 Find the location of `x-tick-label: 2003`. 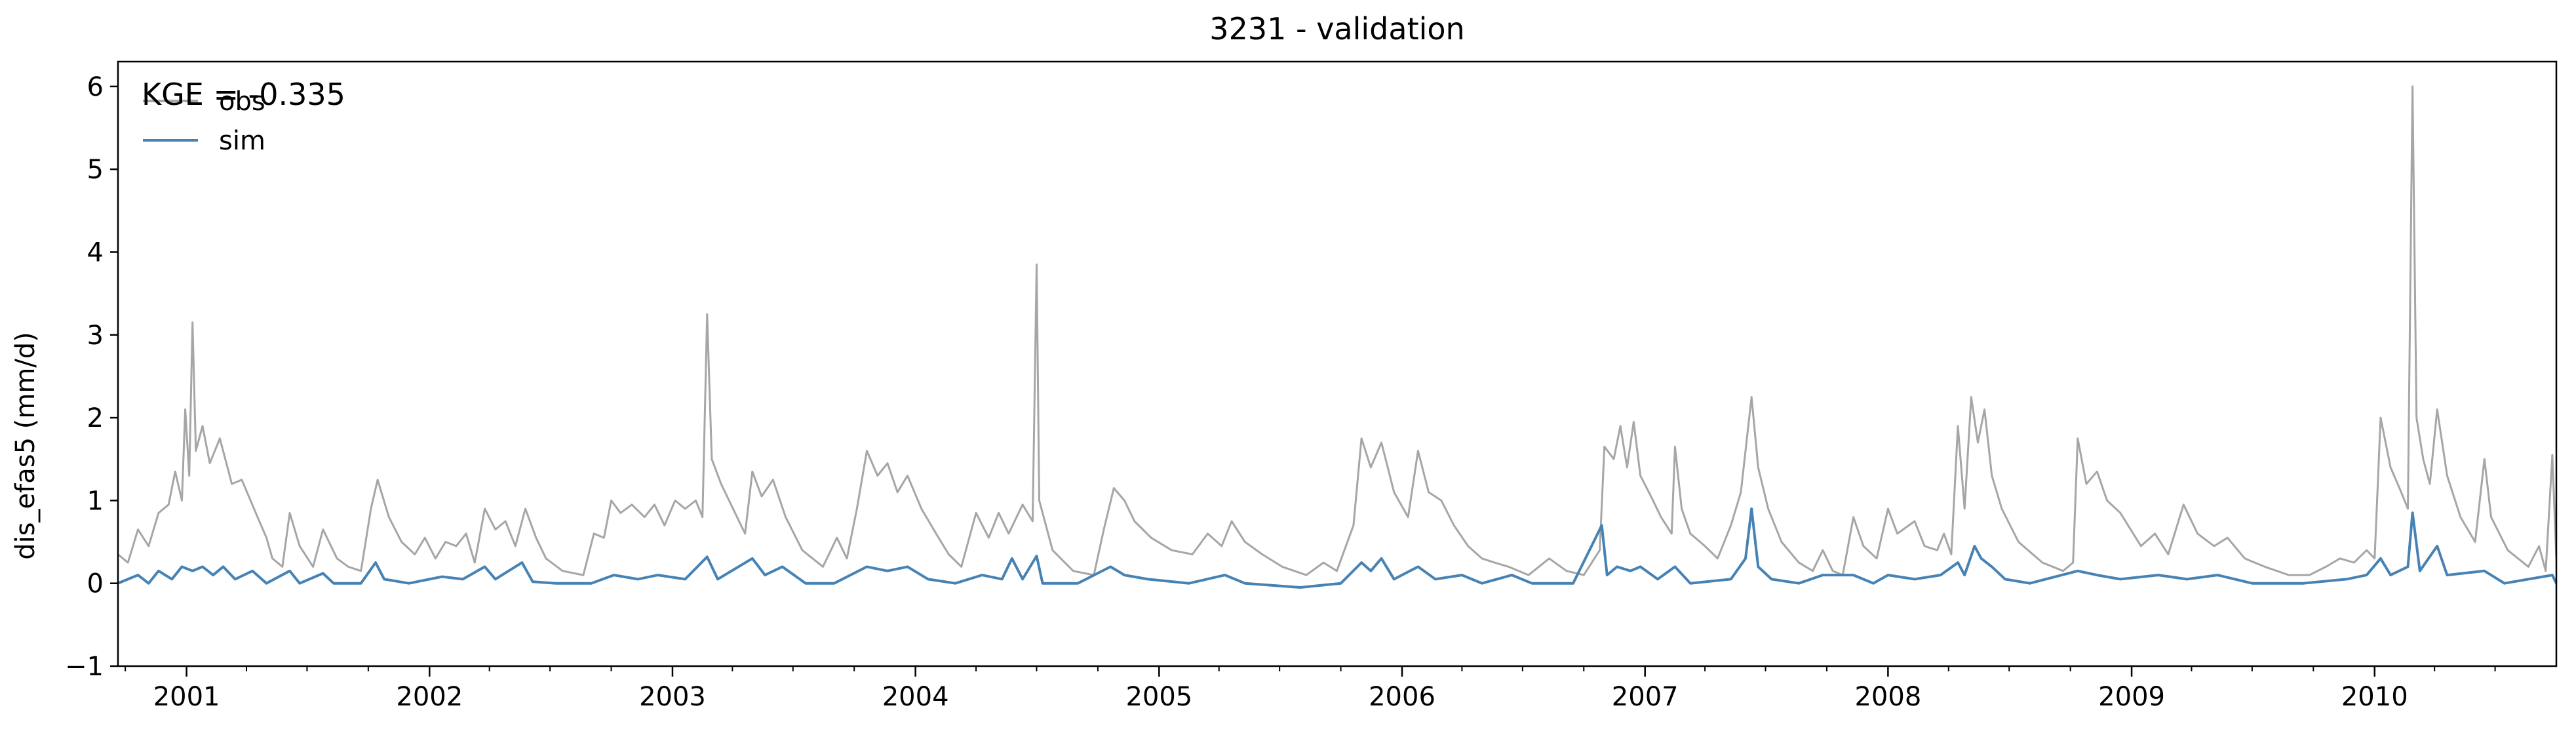

x-tick-label: 2003 is located at coordinates (672, 697).